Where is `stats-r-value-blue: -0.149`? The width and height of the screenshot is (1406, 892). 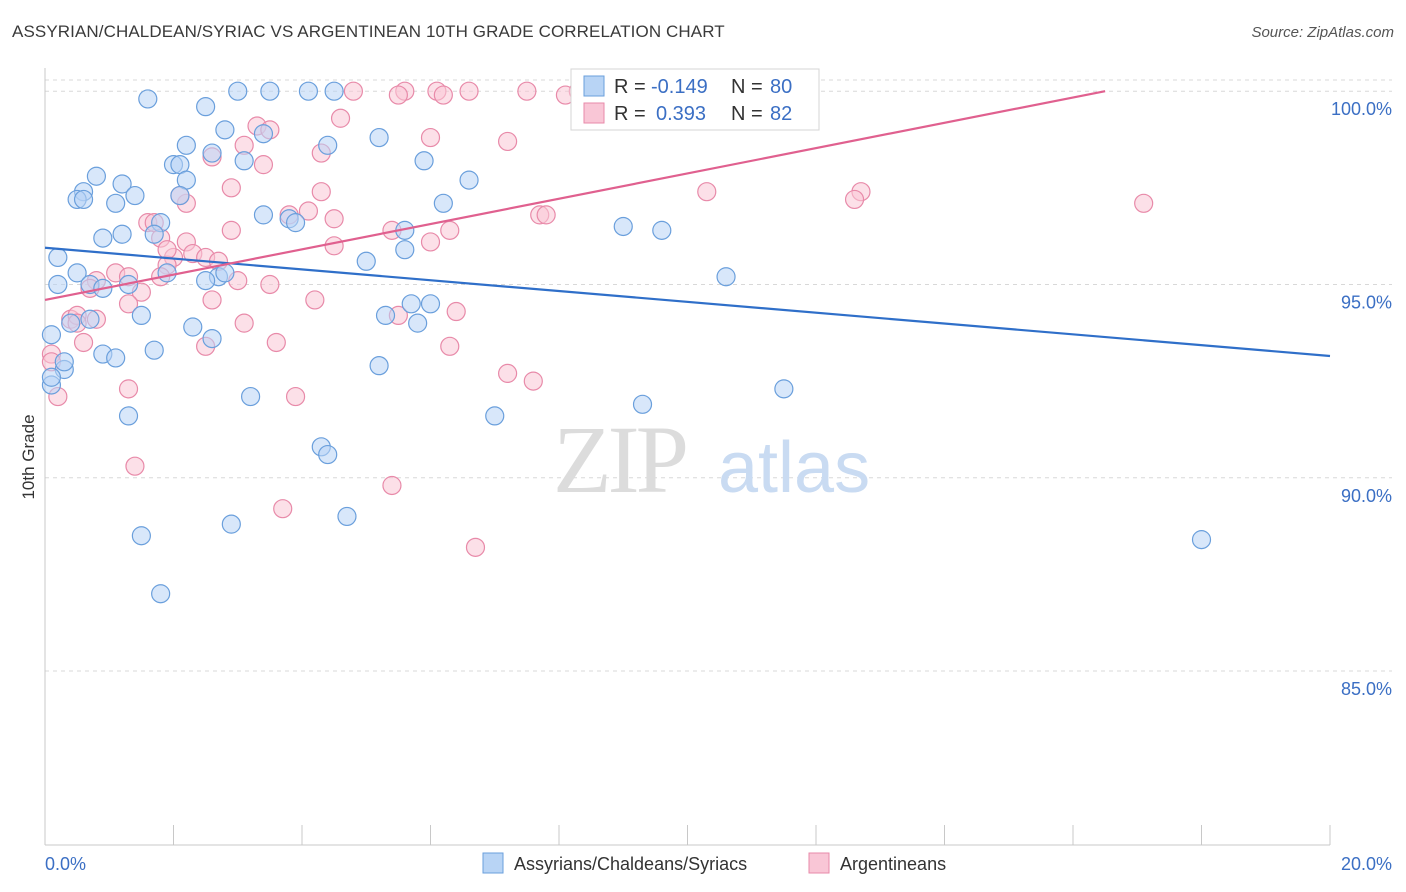 stats-r-value-blue: -0.149 is located at coordinates (679, 87).